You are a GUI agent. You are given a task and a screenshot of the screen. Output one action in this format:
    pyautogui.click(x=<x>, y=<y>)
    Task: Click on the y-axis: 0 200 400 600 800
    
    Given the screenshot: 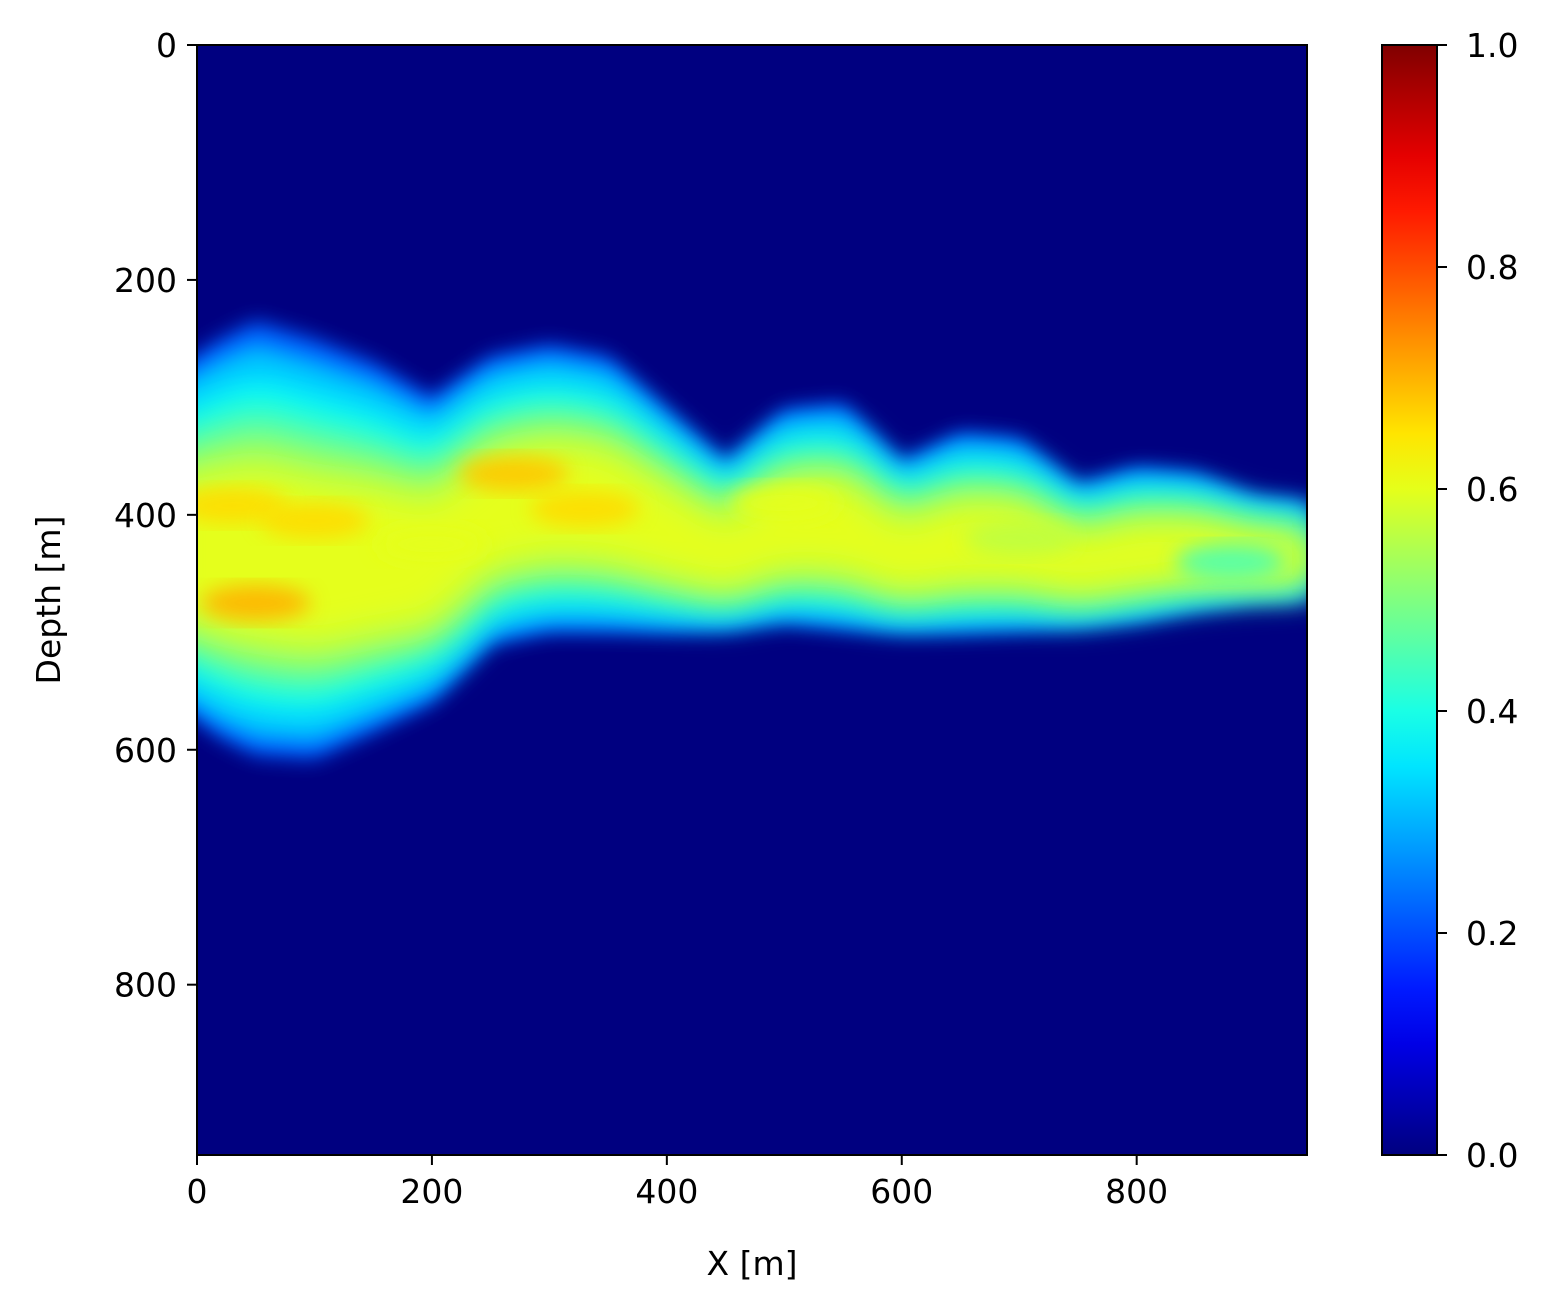 What is the action you would take?
    pyautogui.click(x=155, y=515)
    